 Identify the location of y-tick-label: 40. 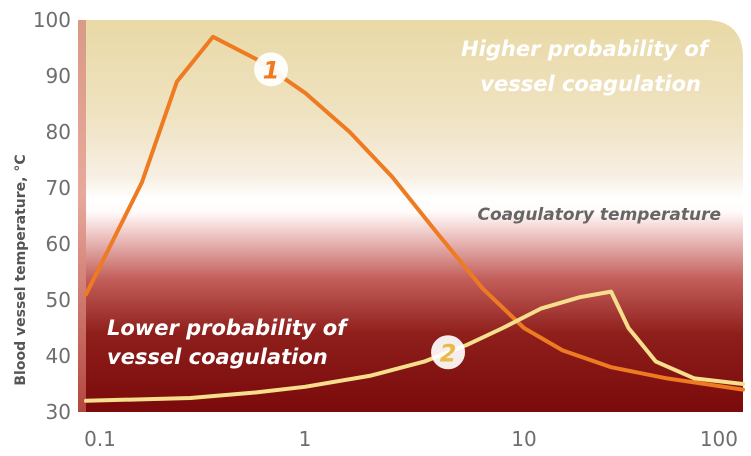
(58, 356).